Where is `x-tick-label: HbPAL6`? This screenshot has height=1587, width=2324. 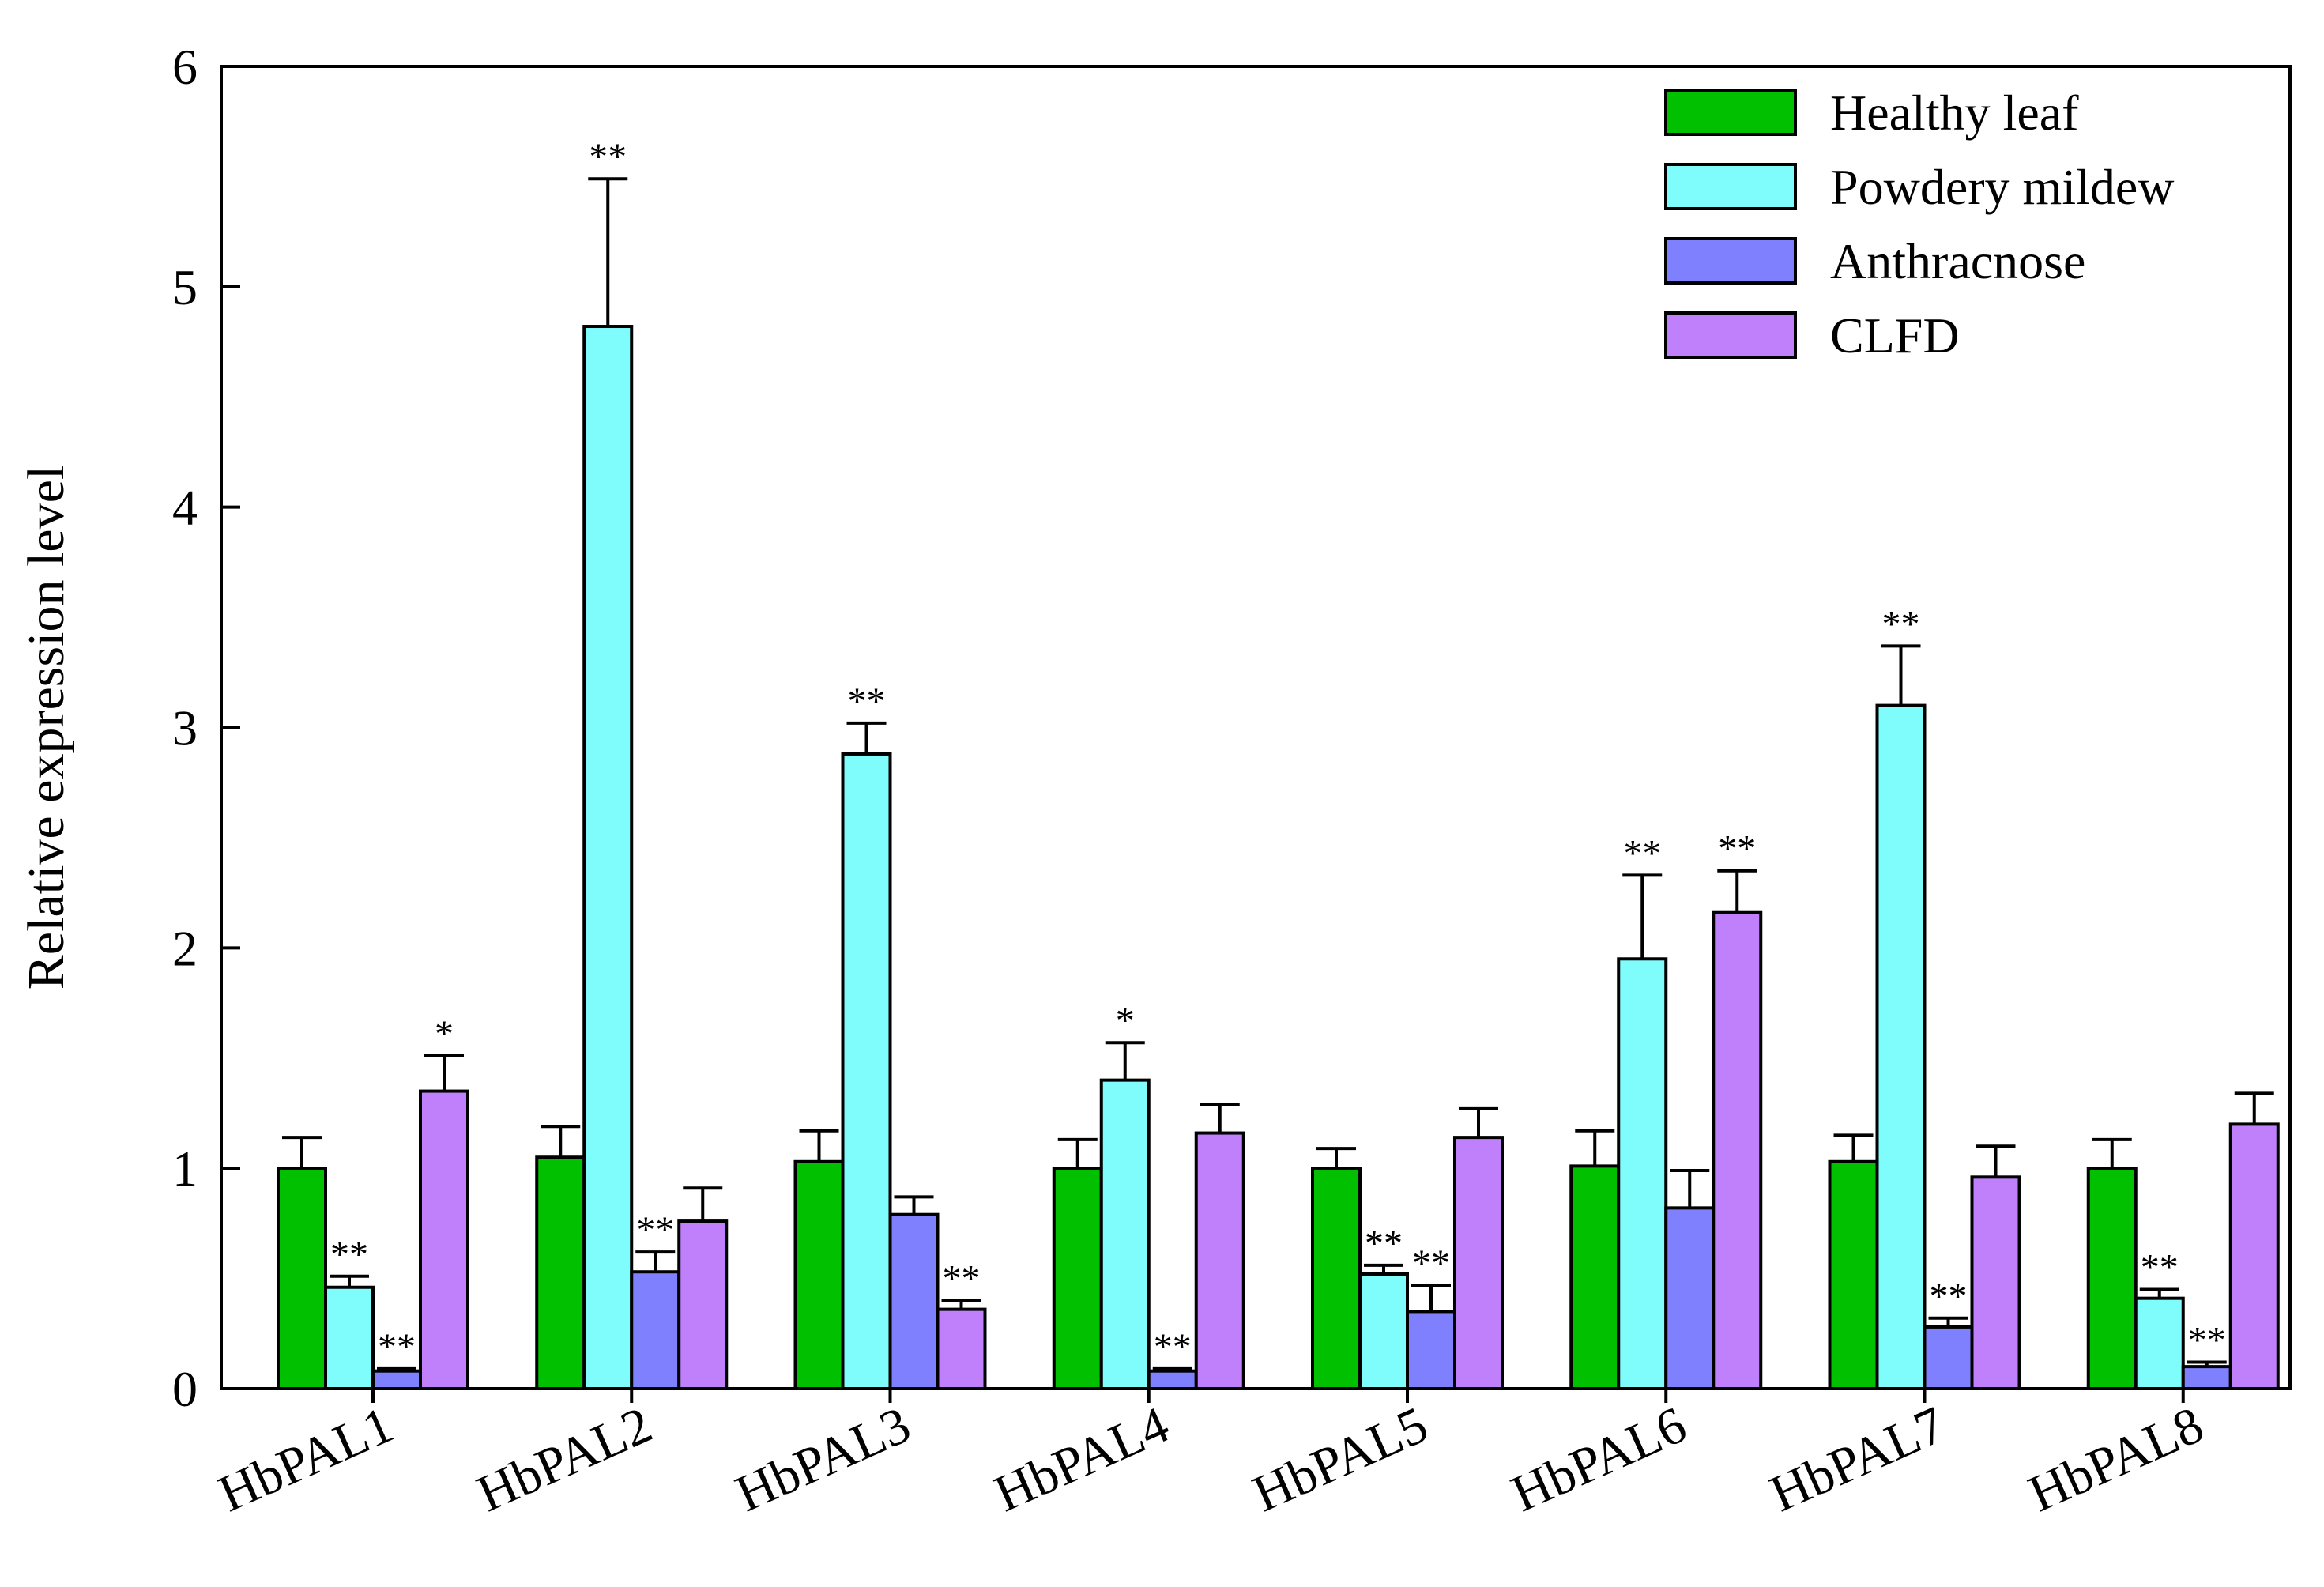
x-tick-label: HbPAL6 is located at coordinates (1599, 1459).